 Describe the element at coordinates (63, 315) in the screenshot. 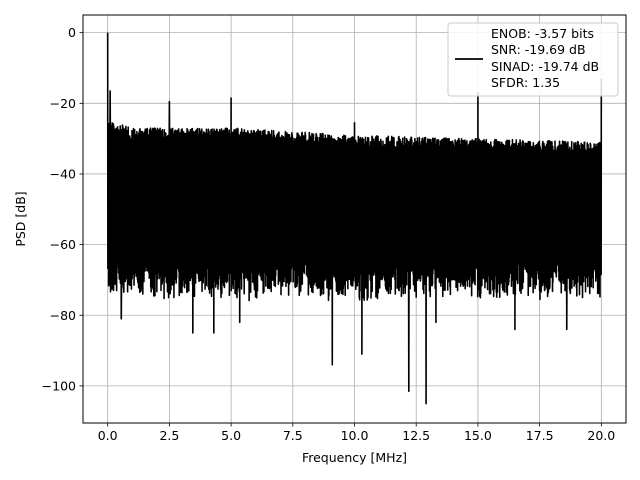

I see `y-tick-label: −80` at that location.